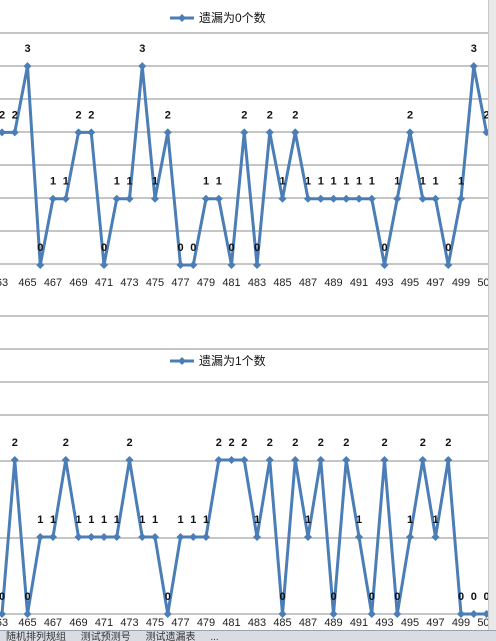  Describe the element at coordinates (129, 283) in the screenshot. I see `x-tick-label: 473` at that location.